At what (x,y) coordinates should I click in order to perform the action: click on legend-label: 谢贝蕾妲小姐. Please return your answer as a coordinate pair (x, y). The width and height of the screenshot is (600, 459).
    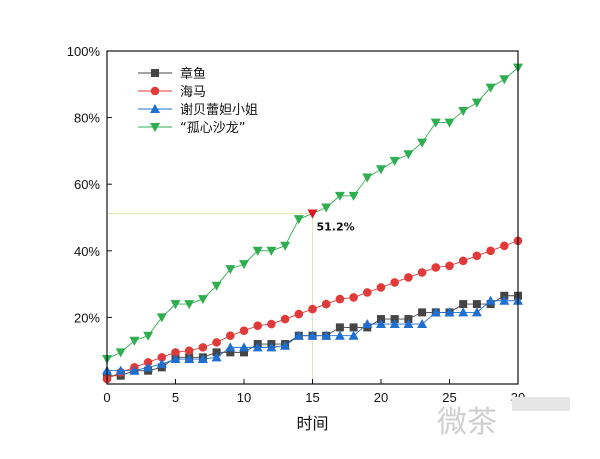
    Looking at the image, I should click on (219, 110).